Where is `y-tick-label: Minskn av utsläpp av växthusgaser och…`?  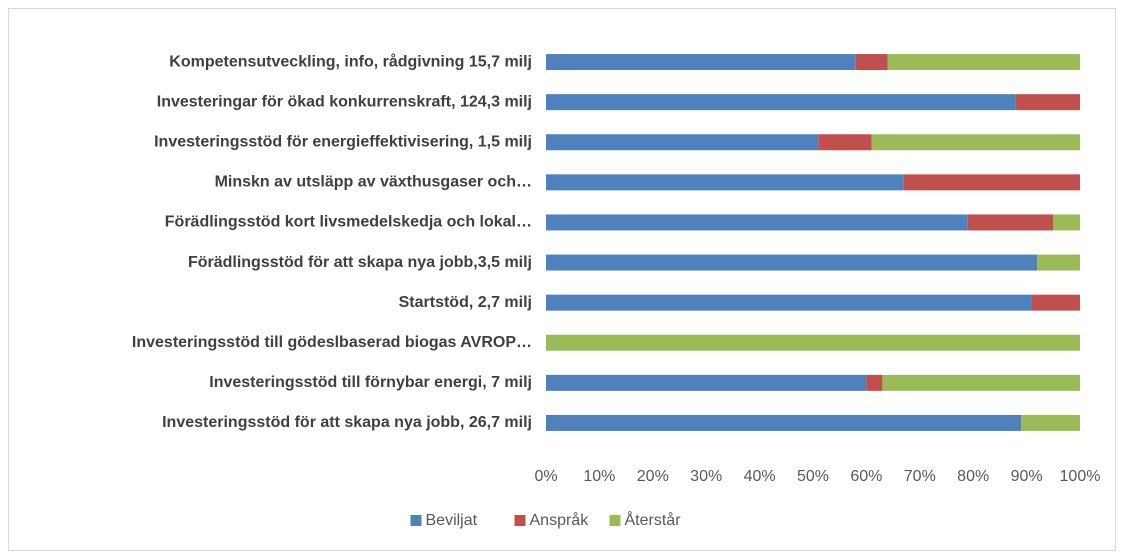
y-tick-label: Minskn av utsläpp av växthusgaser och… is located at coordinates (373, 182).